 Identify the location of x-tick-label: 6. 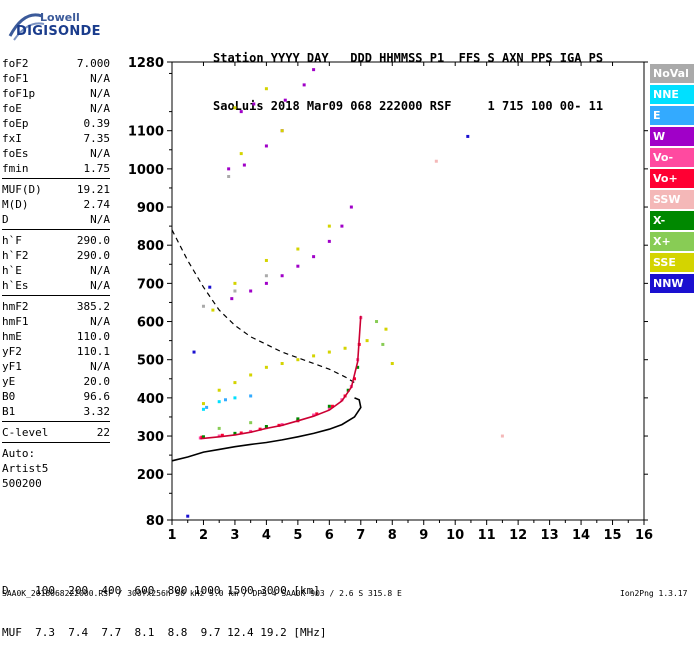
(329, 535).